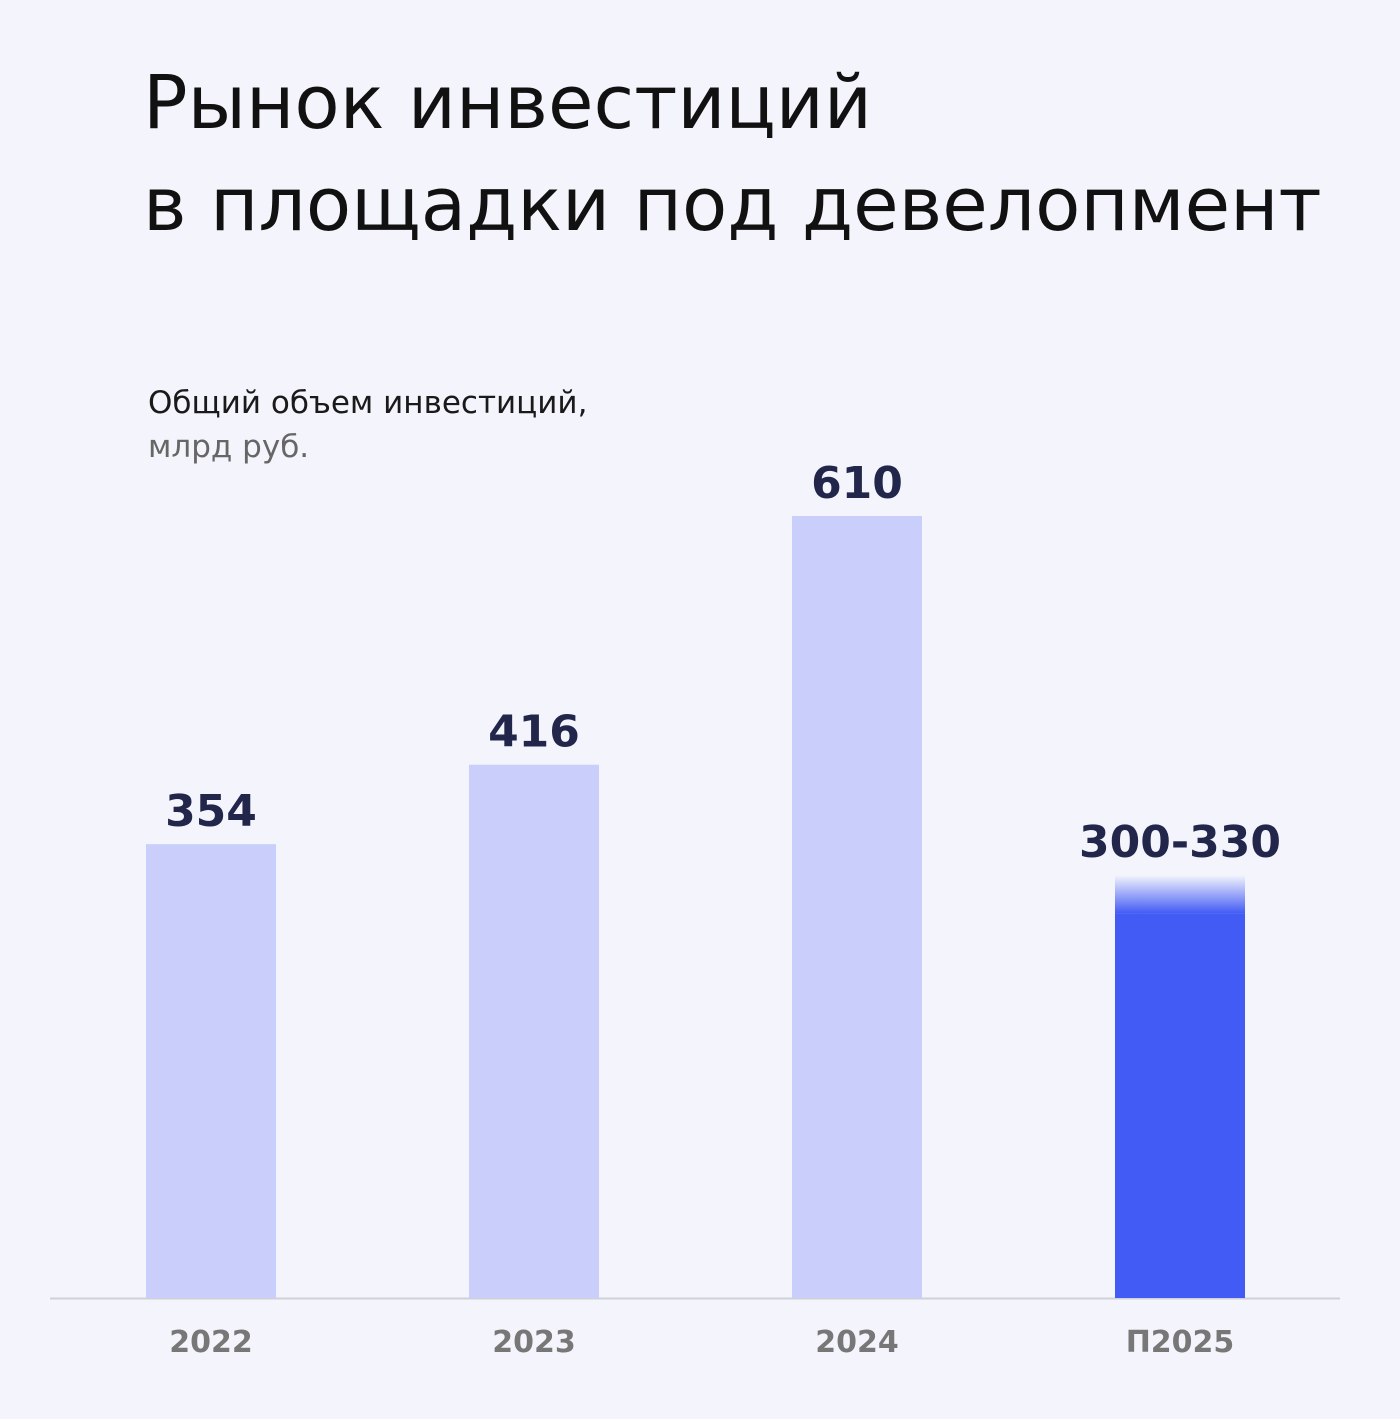 The width and height of the screenshot is (1400, 1419). Describe the element at coordinates (534, 1342) in the screenshot. I see `x-tick-label: 2023` at that location.